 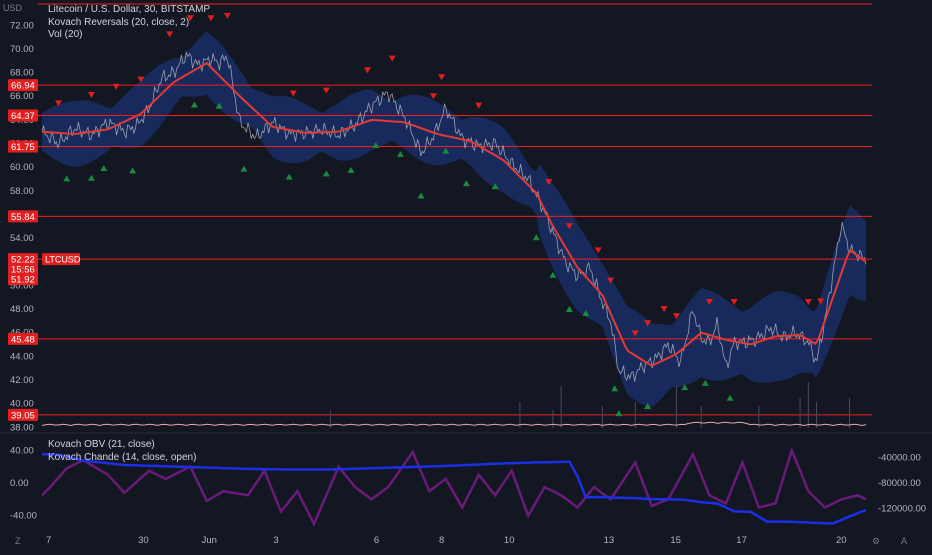 What do you see at coordinates (904, 541) in the screenshot?
I see `auto-scale-icon: A` at bounding box center [904, 541].